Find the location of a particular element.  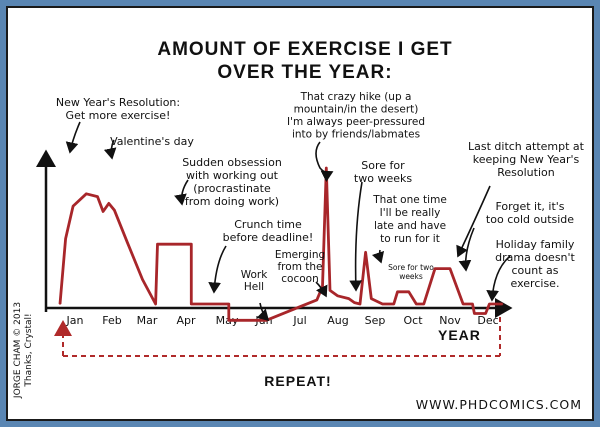

annotation-resolution: New Year's Resolution: Get more exercise! is located at coordinates (118, 109).